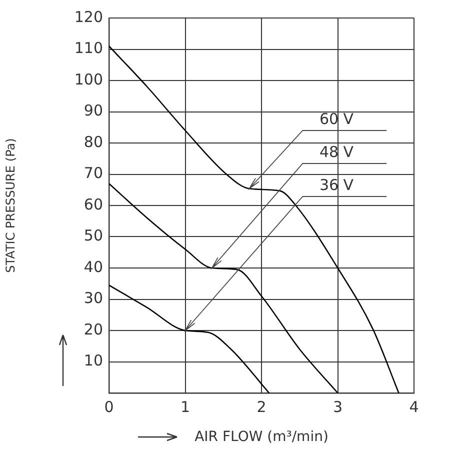  I want to click on y-tick-label: 10, so click(93, 361).